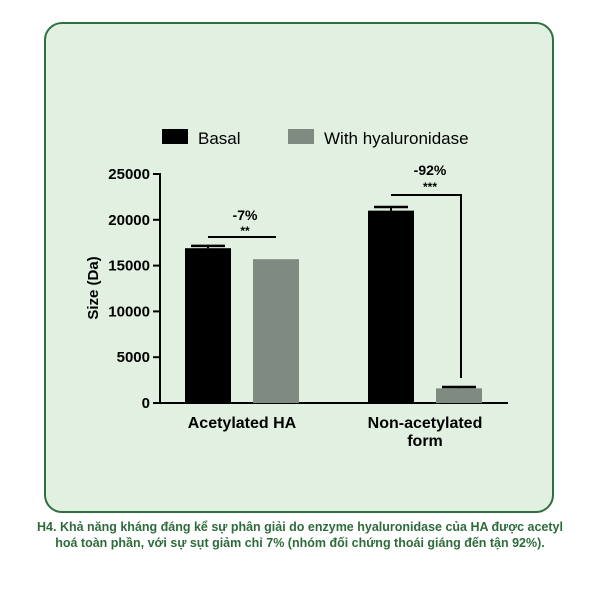 This screenshot has height=600, width=600. Describe the element at coordinates (245, 215) in the screenshot. I see `percent-change-label: -7%` at that location.